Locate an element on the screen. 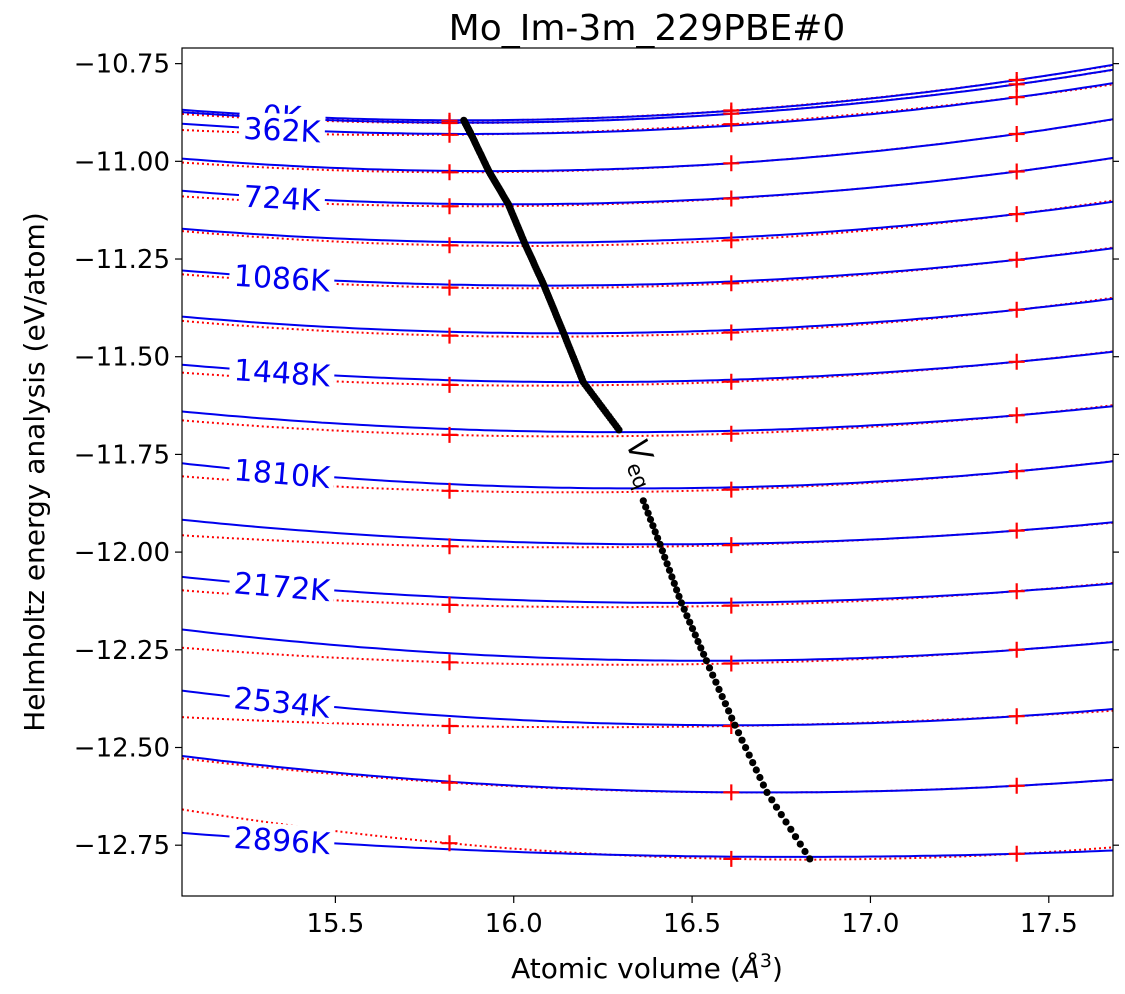 This screenshot has width=1125, height=994. y-tick-label-7: −12.50 is located at coordinates (122, 749).